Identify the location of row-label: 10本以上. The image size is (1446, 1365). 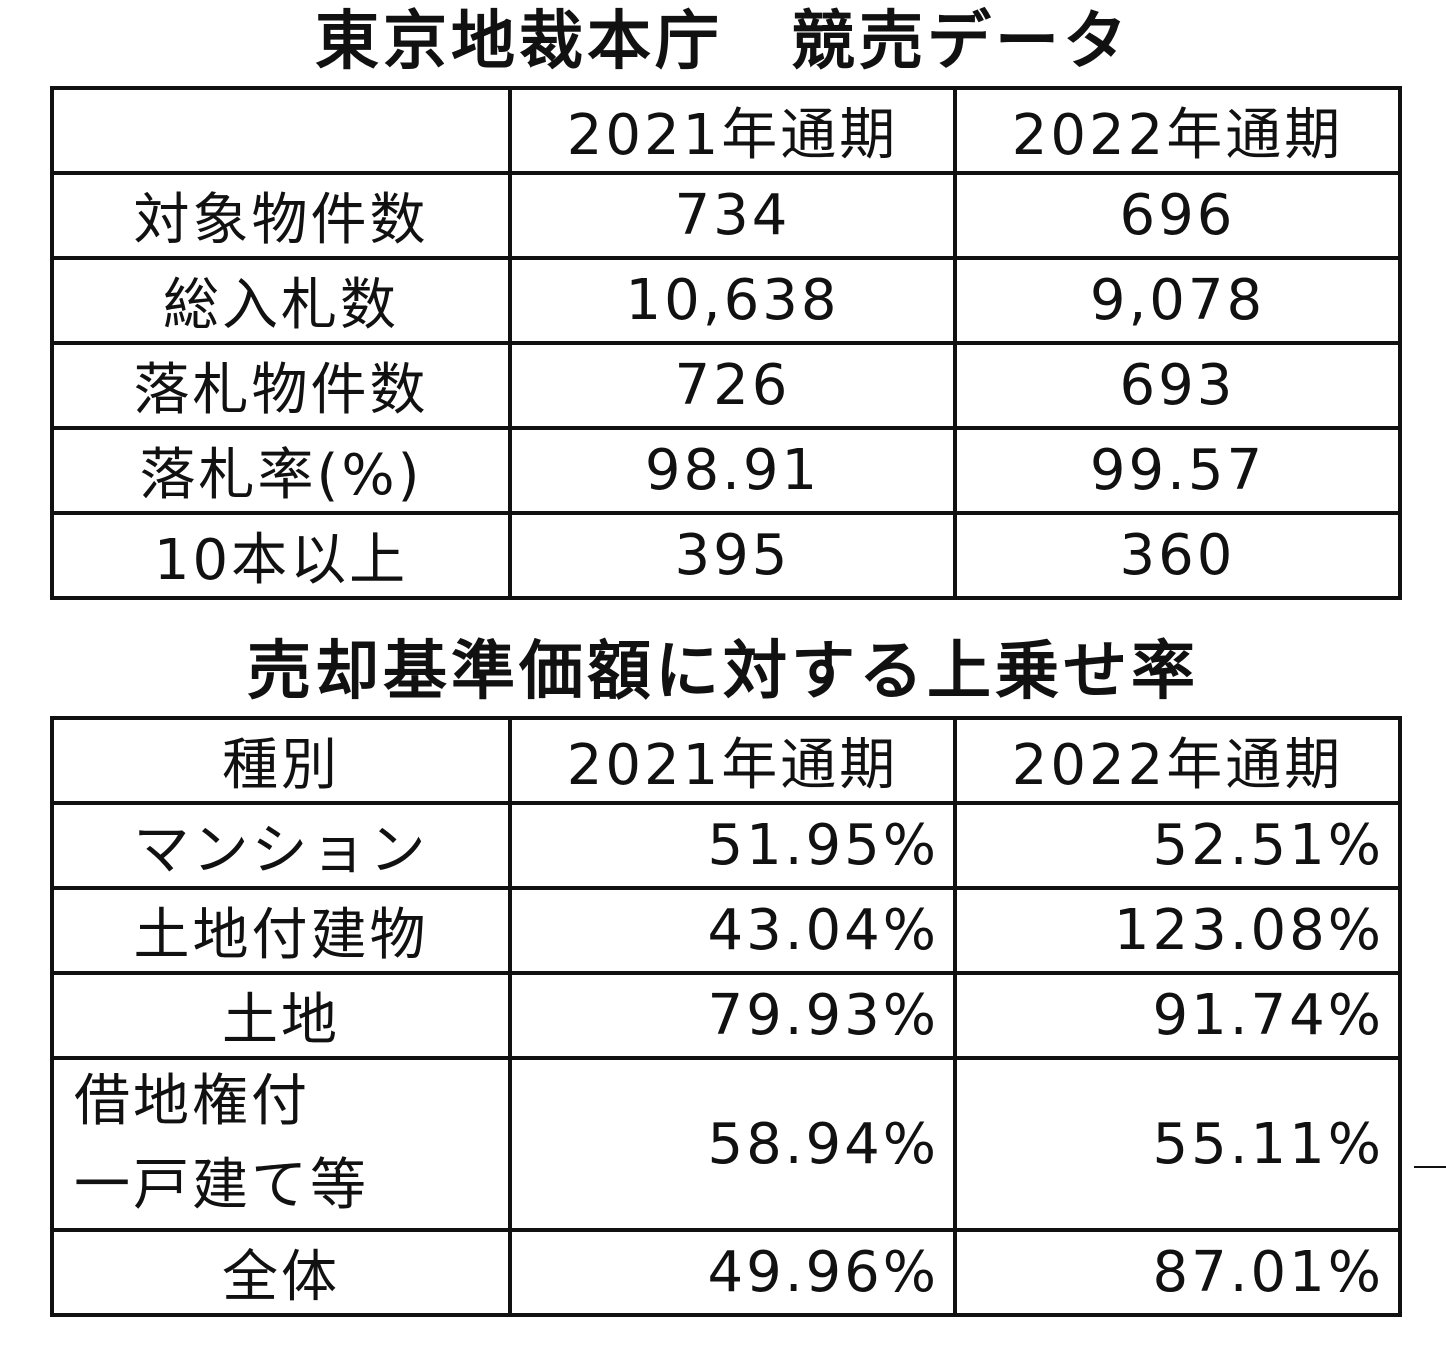
(281, 555).